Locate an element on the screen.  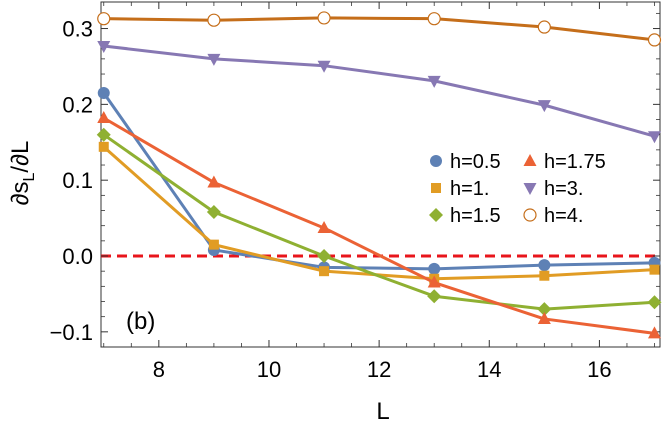
y-tick-label: 0.2 is located at coordinates (77, 104).